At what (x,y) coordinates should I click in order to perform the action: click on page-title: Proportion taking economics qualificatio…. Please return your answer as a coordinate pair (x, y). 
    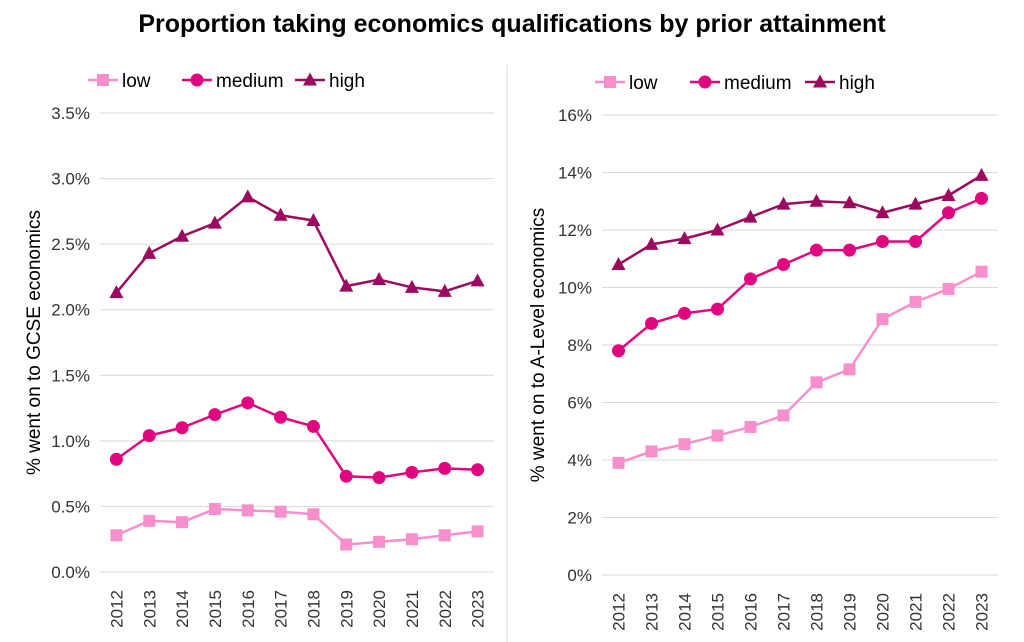
    Looking at the image, I should click on (512, 24).